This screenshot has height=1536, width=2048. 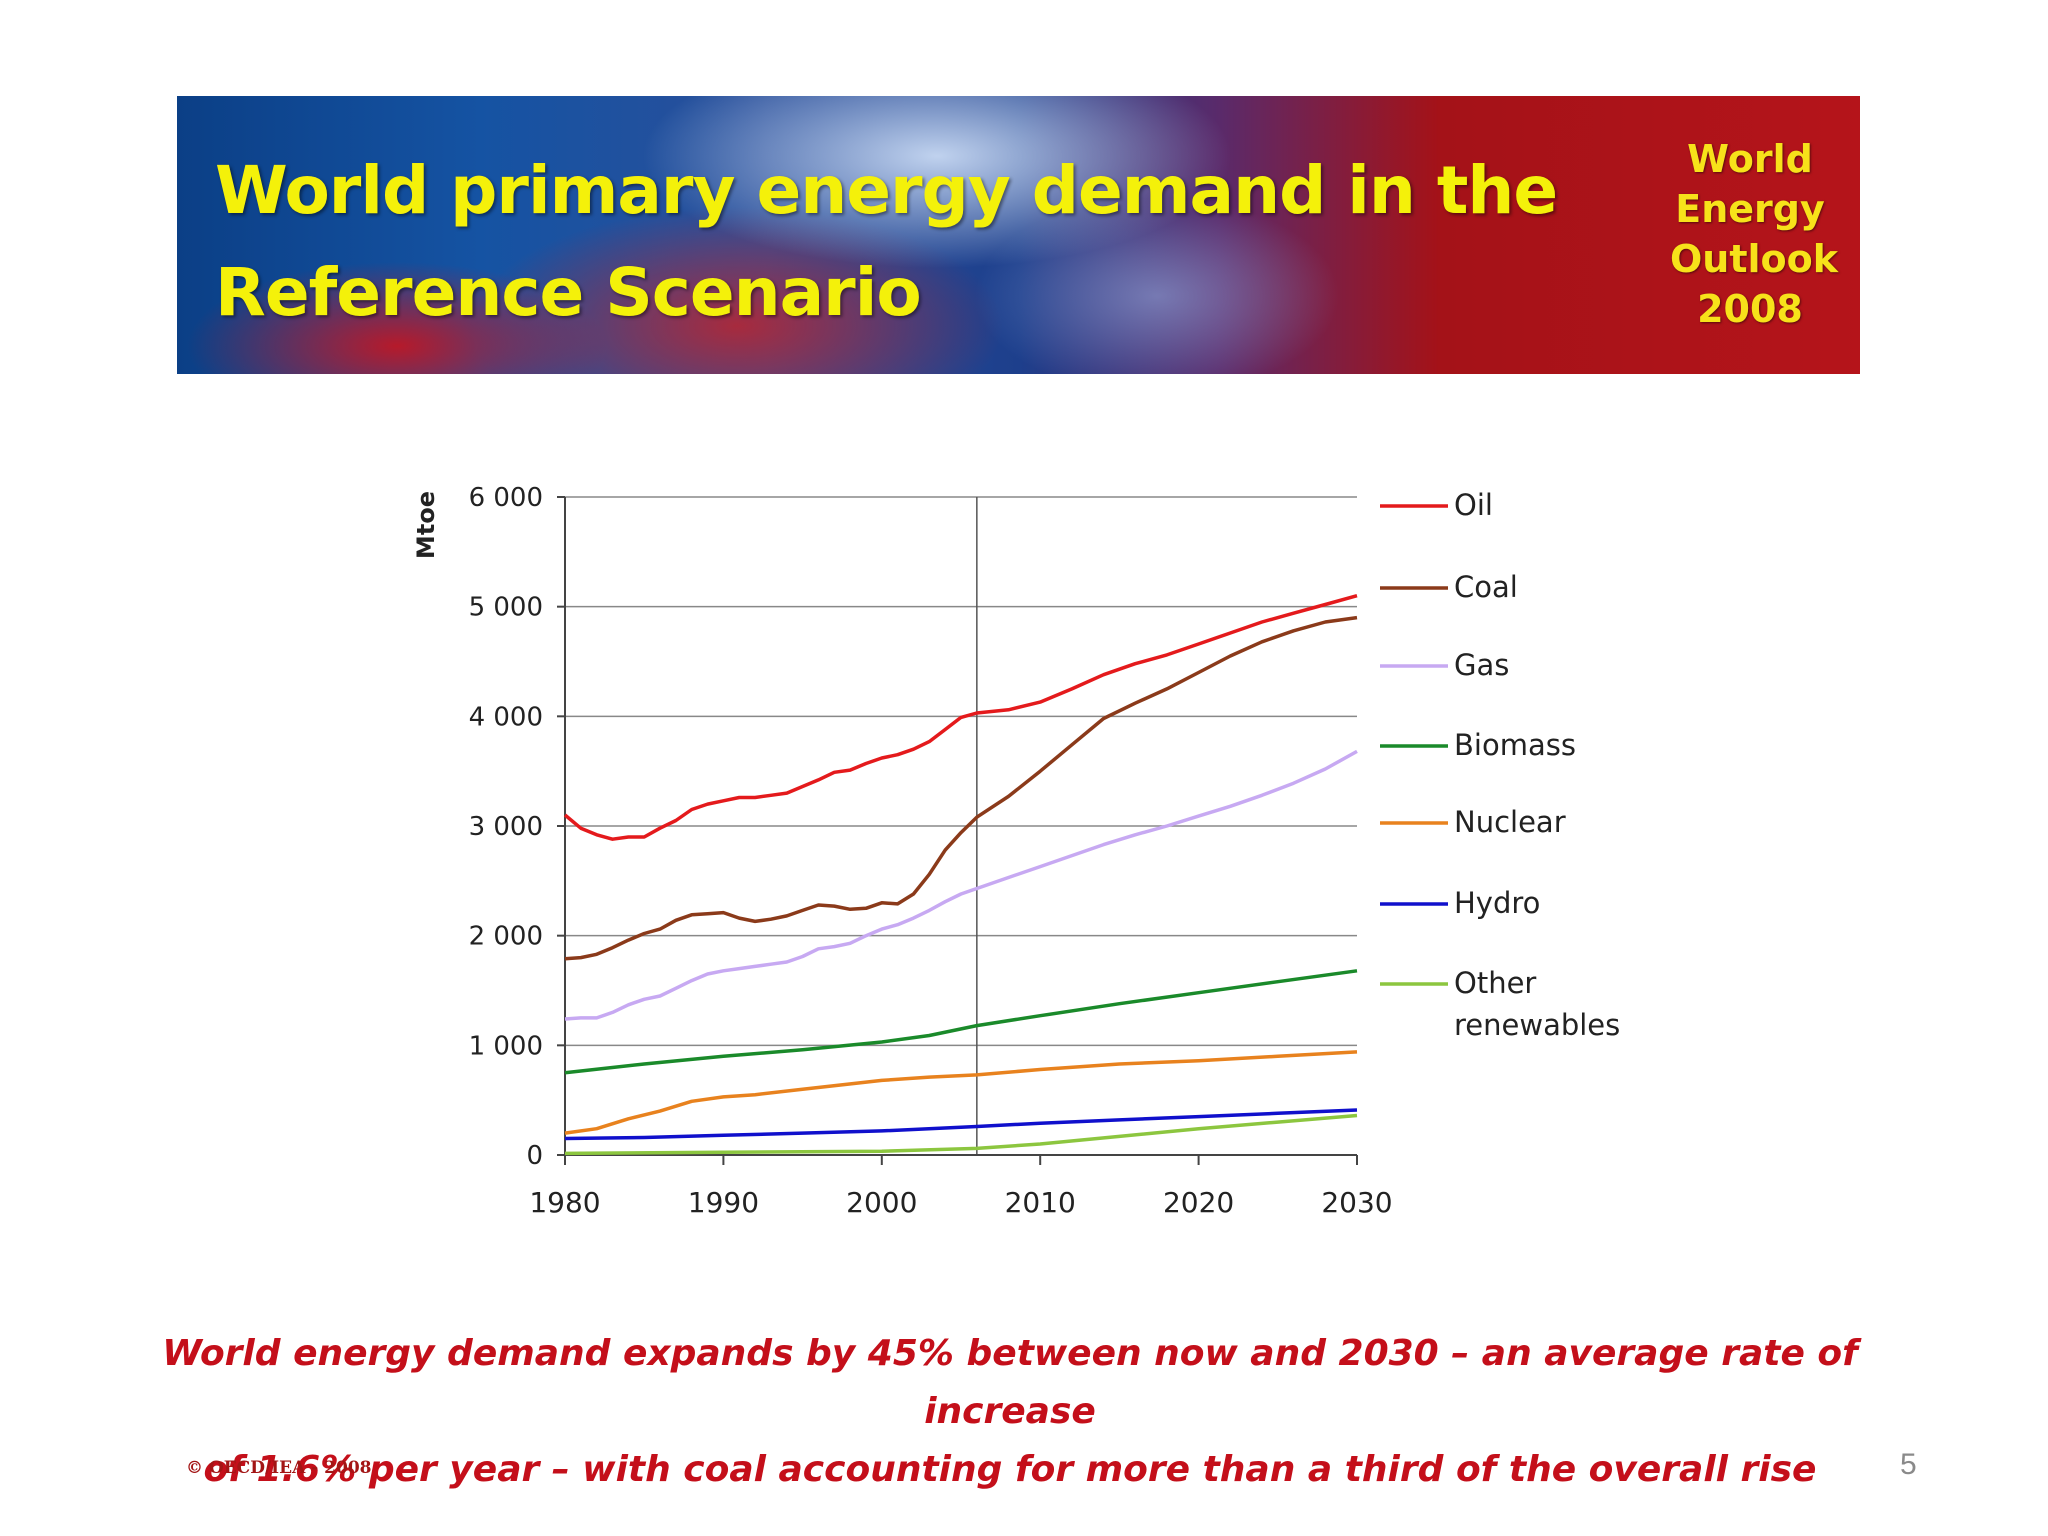 What do you see at coordinates (279, 1468) in the screenshot?
I see `copyright-notice: © OECD/IEA - 2008` at bounding box center [279, 1468].